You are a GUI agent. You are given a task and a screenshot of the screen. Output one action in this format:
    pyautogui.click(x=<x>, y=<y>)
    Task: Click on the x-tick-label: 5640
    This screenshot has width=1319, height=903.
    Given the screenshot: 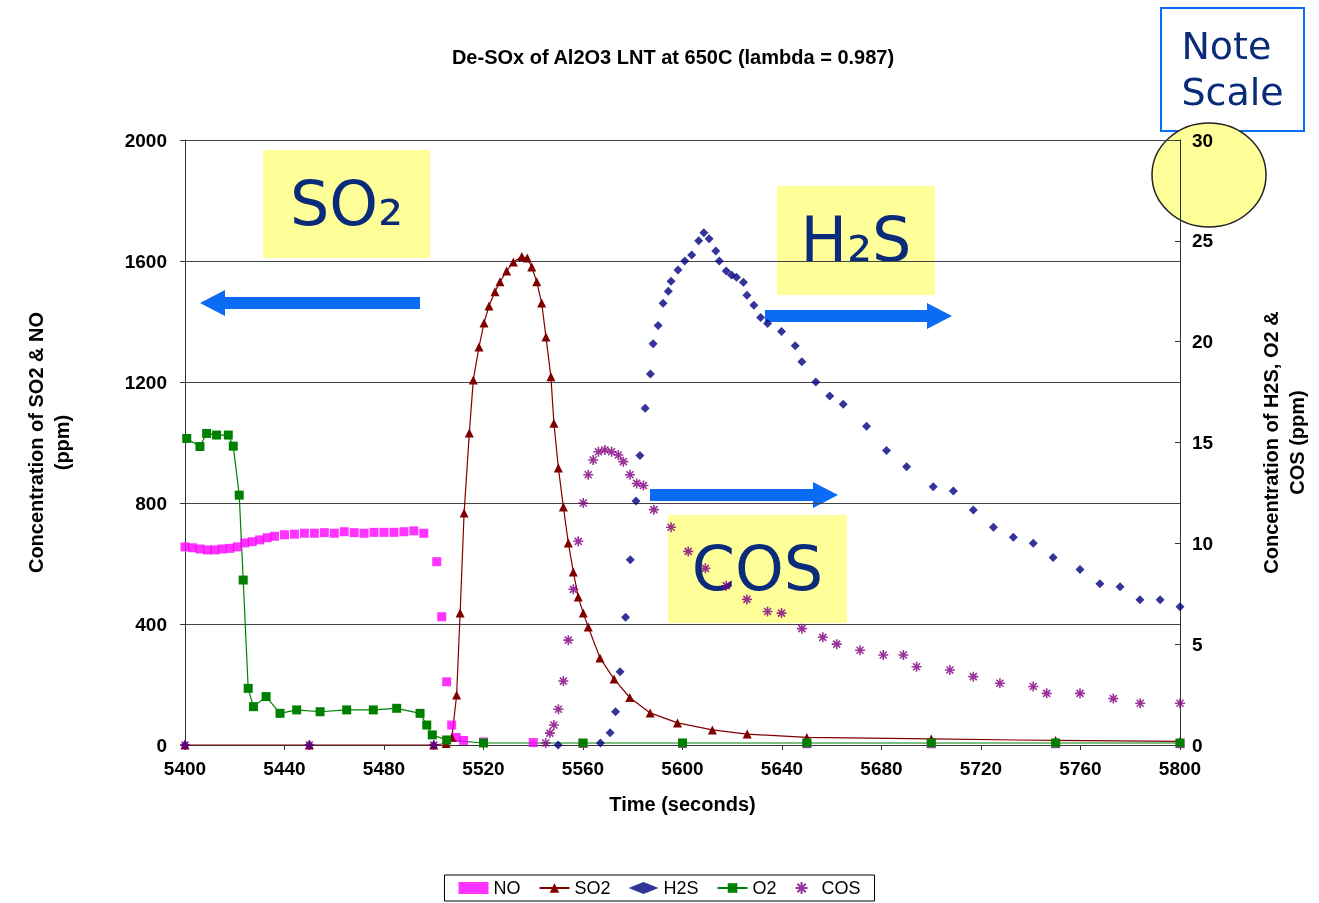 What is the action you would take?
    pyautogui.click(x=782, y=768)
    